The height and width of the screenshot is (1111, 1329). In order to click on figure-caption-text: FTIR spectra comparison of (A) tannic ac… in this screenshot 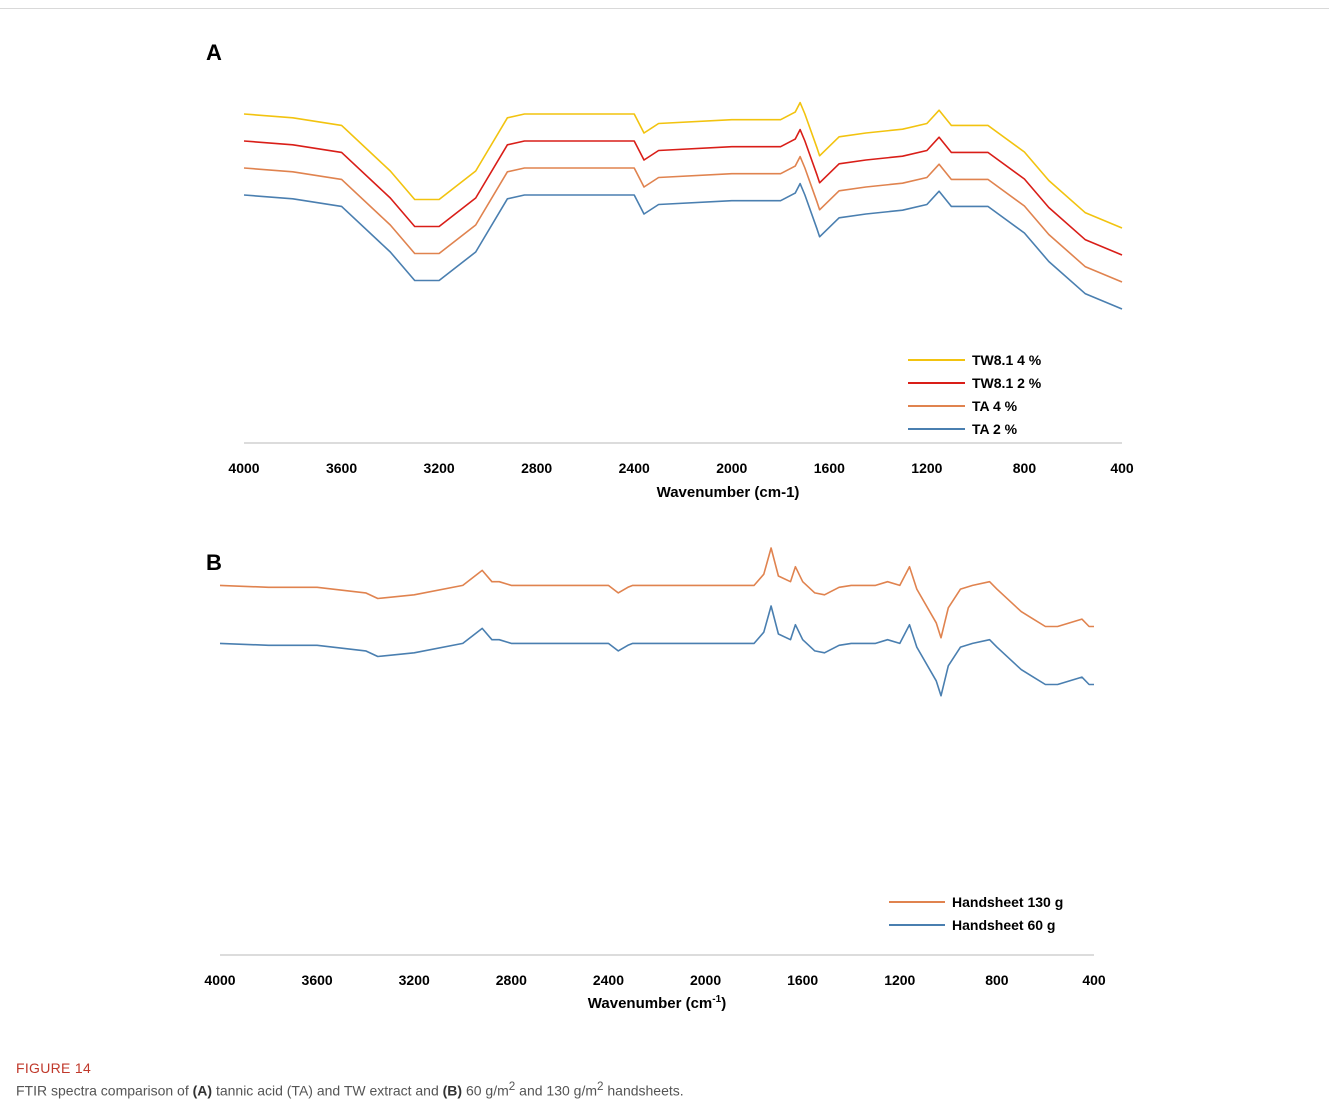, I will do `click(350, 1089)`.